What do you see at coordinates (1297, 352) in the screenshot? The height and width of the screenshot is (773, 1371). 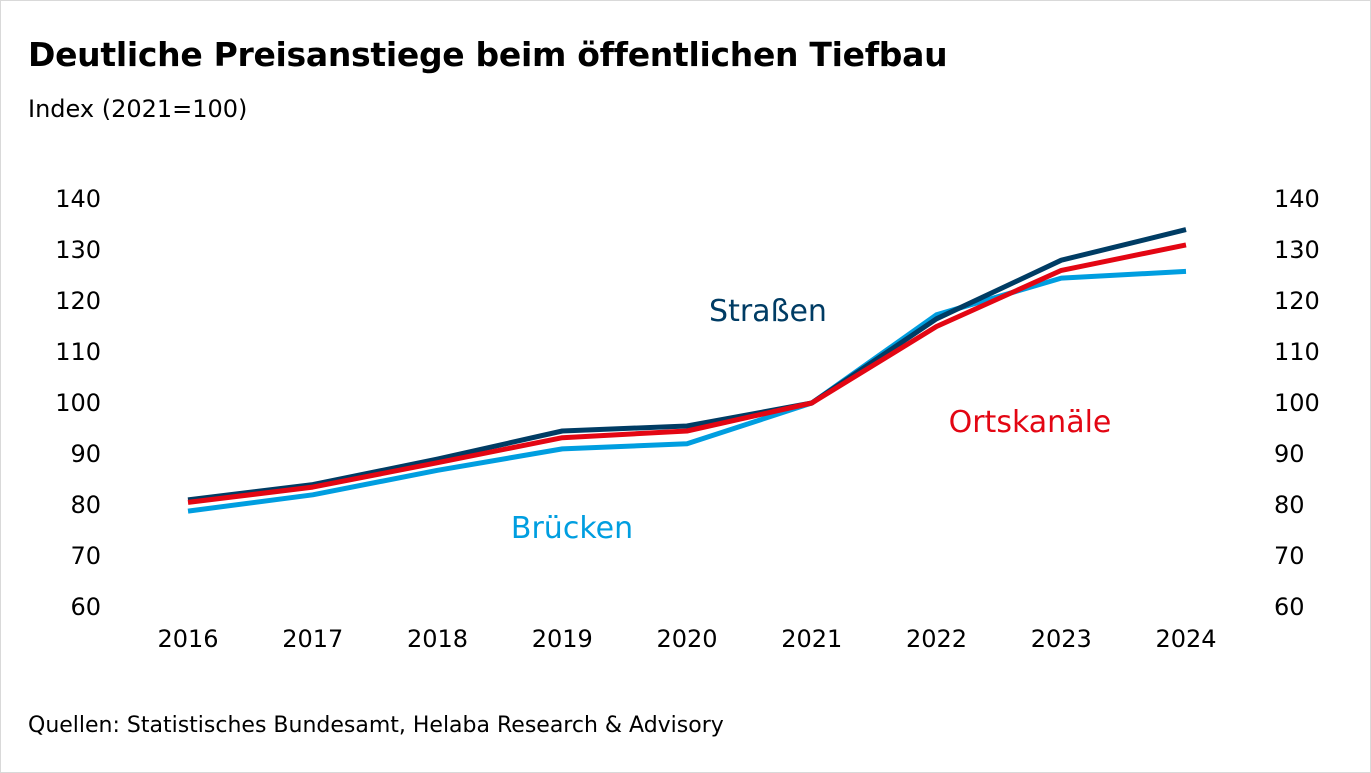 I see `y-tick-right-110: 110` at bounding box center [1297, 352].